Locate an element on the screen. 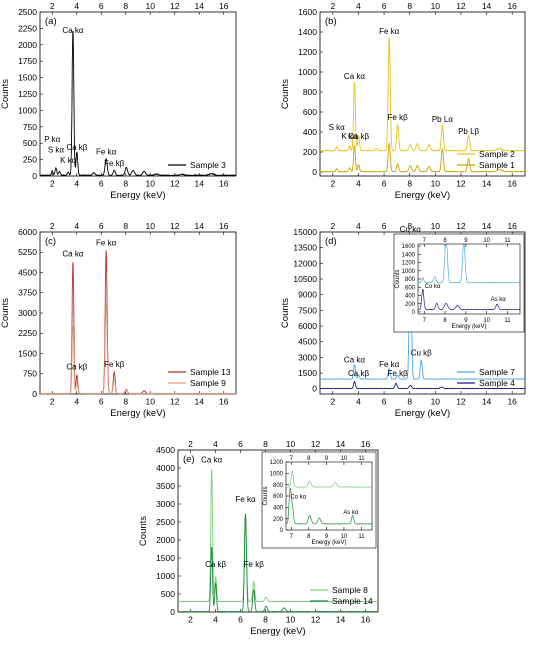  legend-label: Sample 2 is located at coordinates (497, 154).